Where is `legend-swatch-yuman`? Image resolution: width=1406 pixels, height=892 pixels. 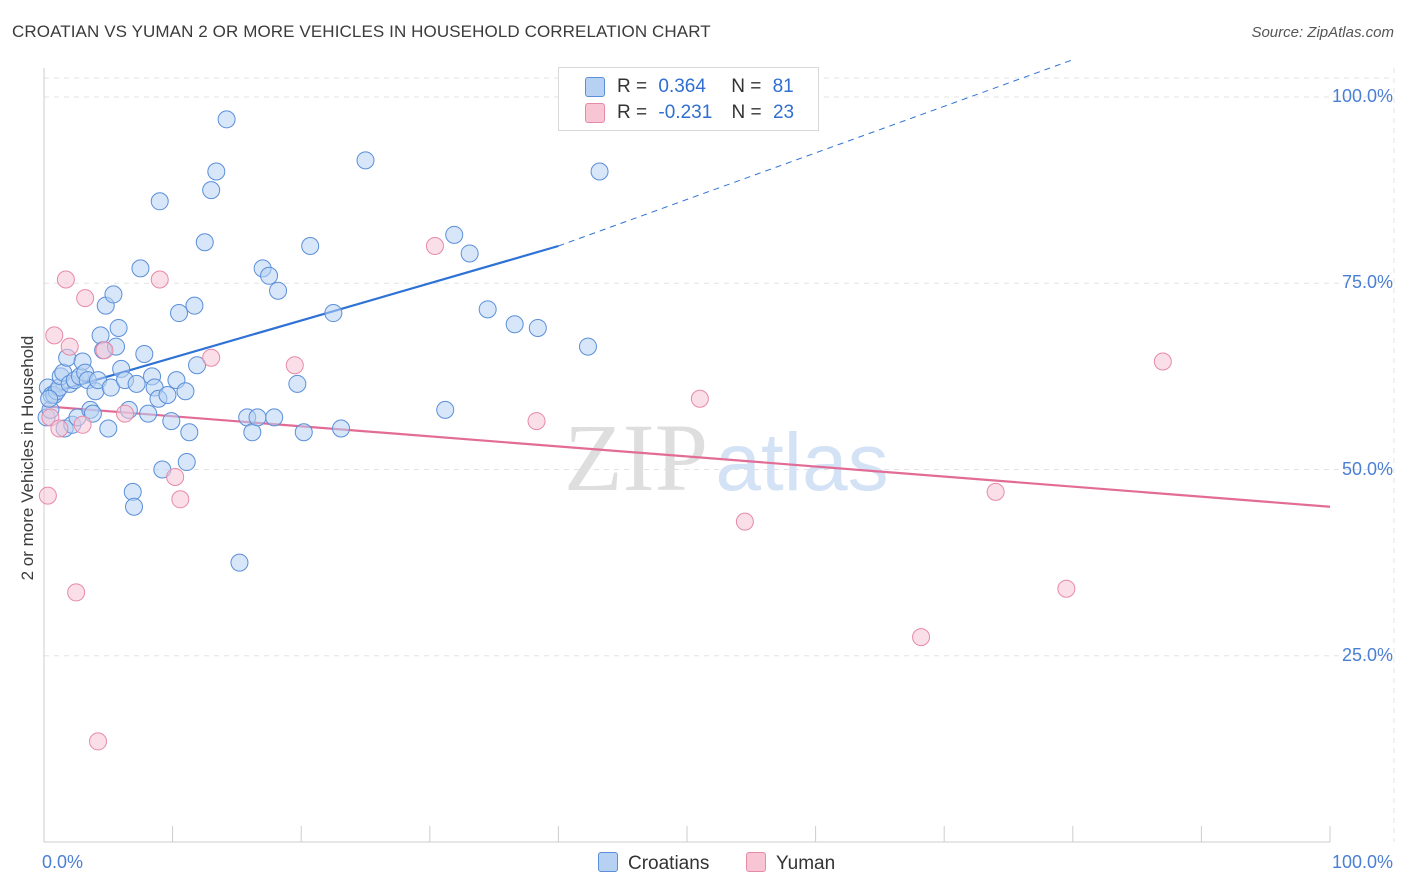
legend-swatch-yuman is located at coordinates (595, 113).